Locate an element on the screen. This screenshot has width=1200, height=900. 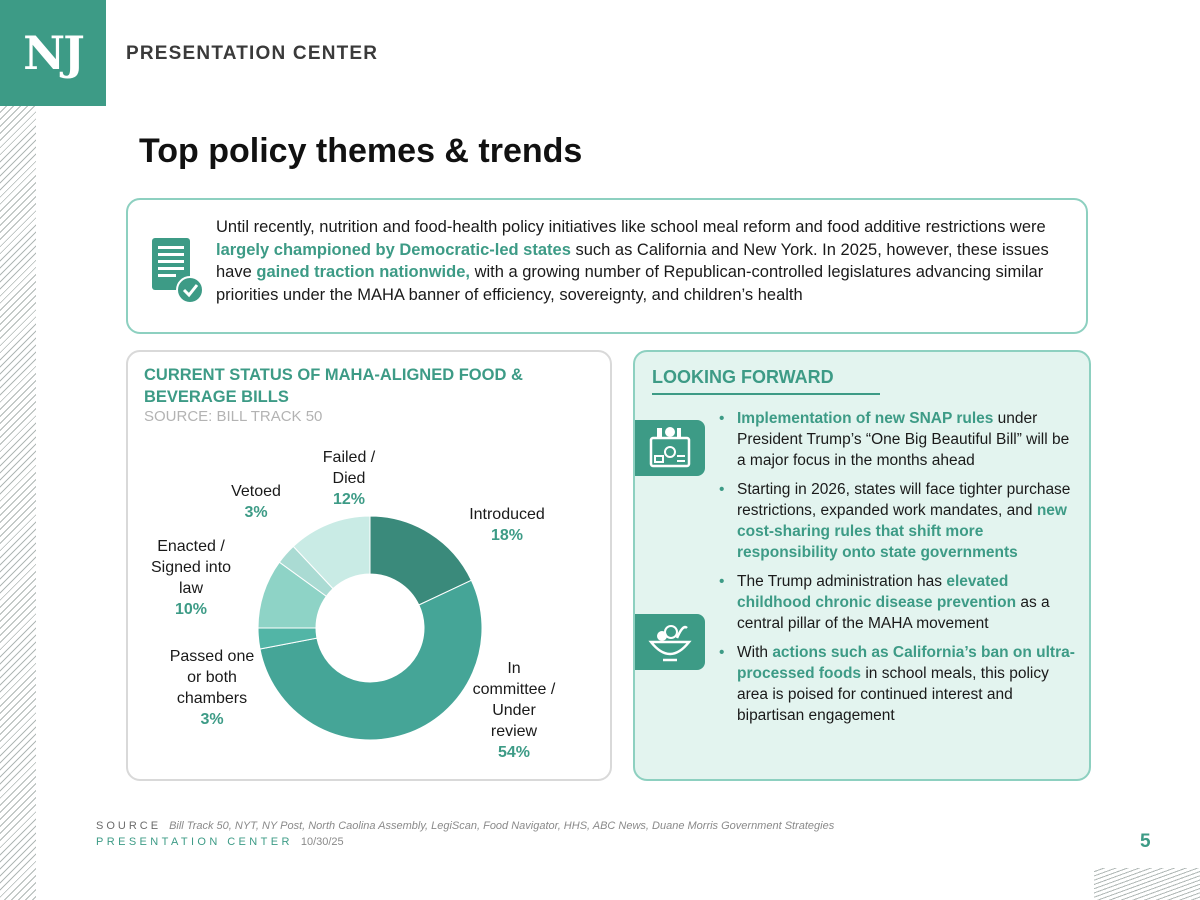
policy-document-icon is located at coordinates (178, 271).